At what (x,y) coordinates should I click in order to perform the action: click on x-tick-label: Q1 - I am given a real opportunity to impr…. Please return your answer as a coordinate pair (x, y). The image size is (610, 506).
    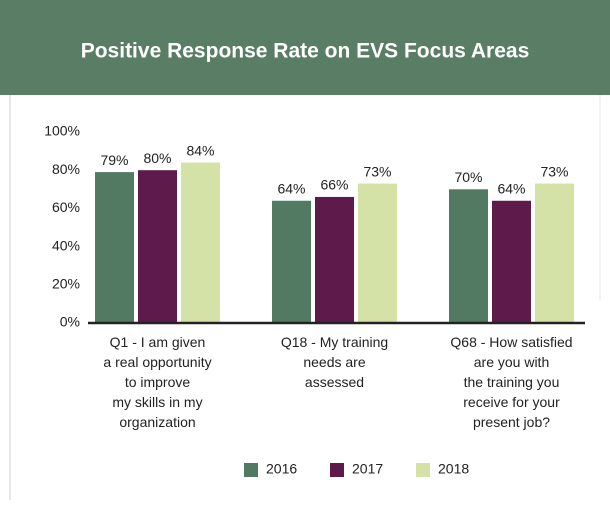
    Looking at the image, I should click on (157, 382).